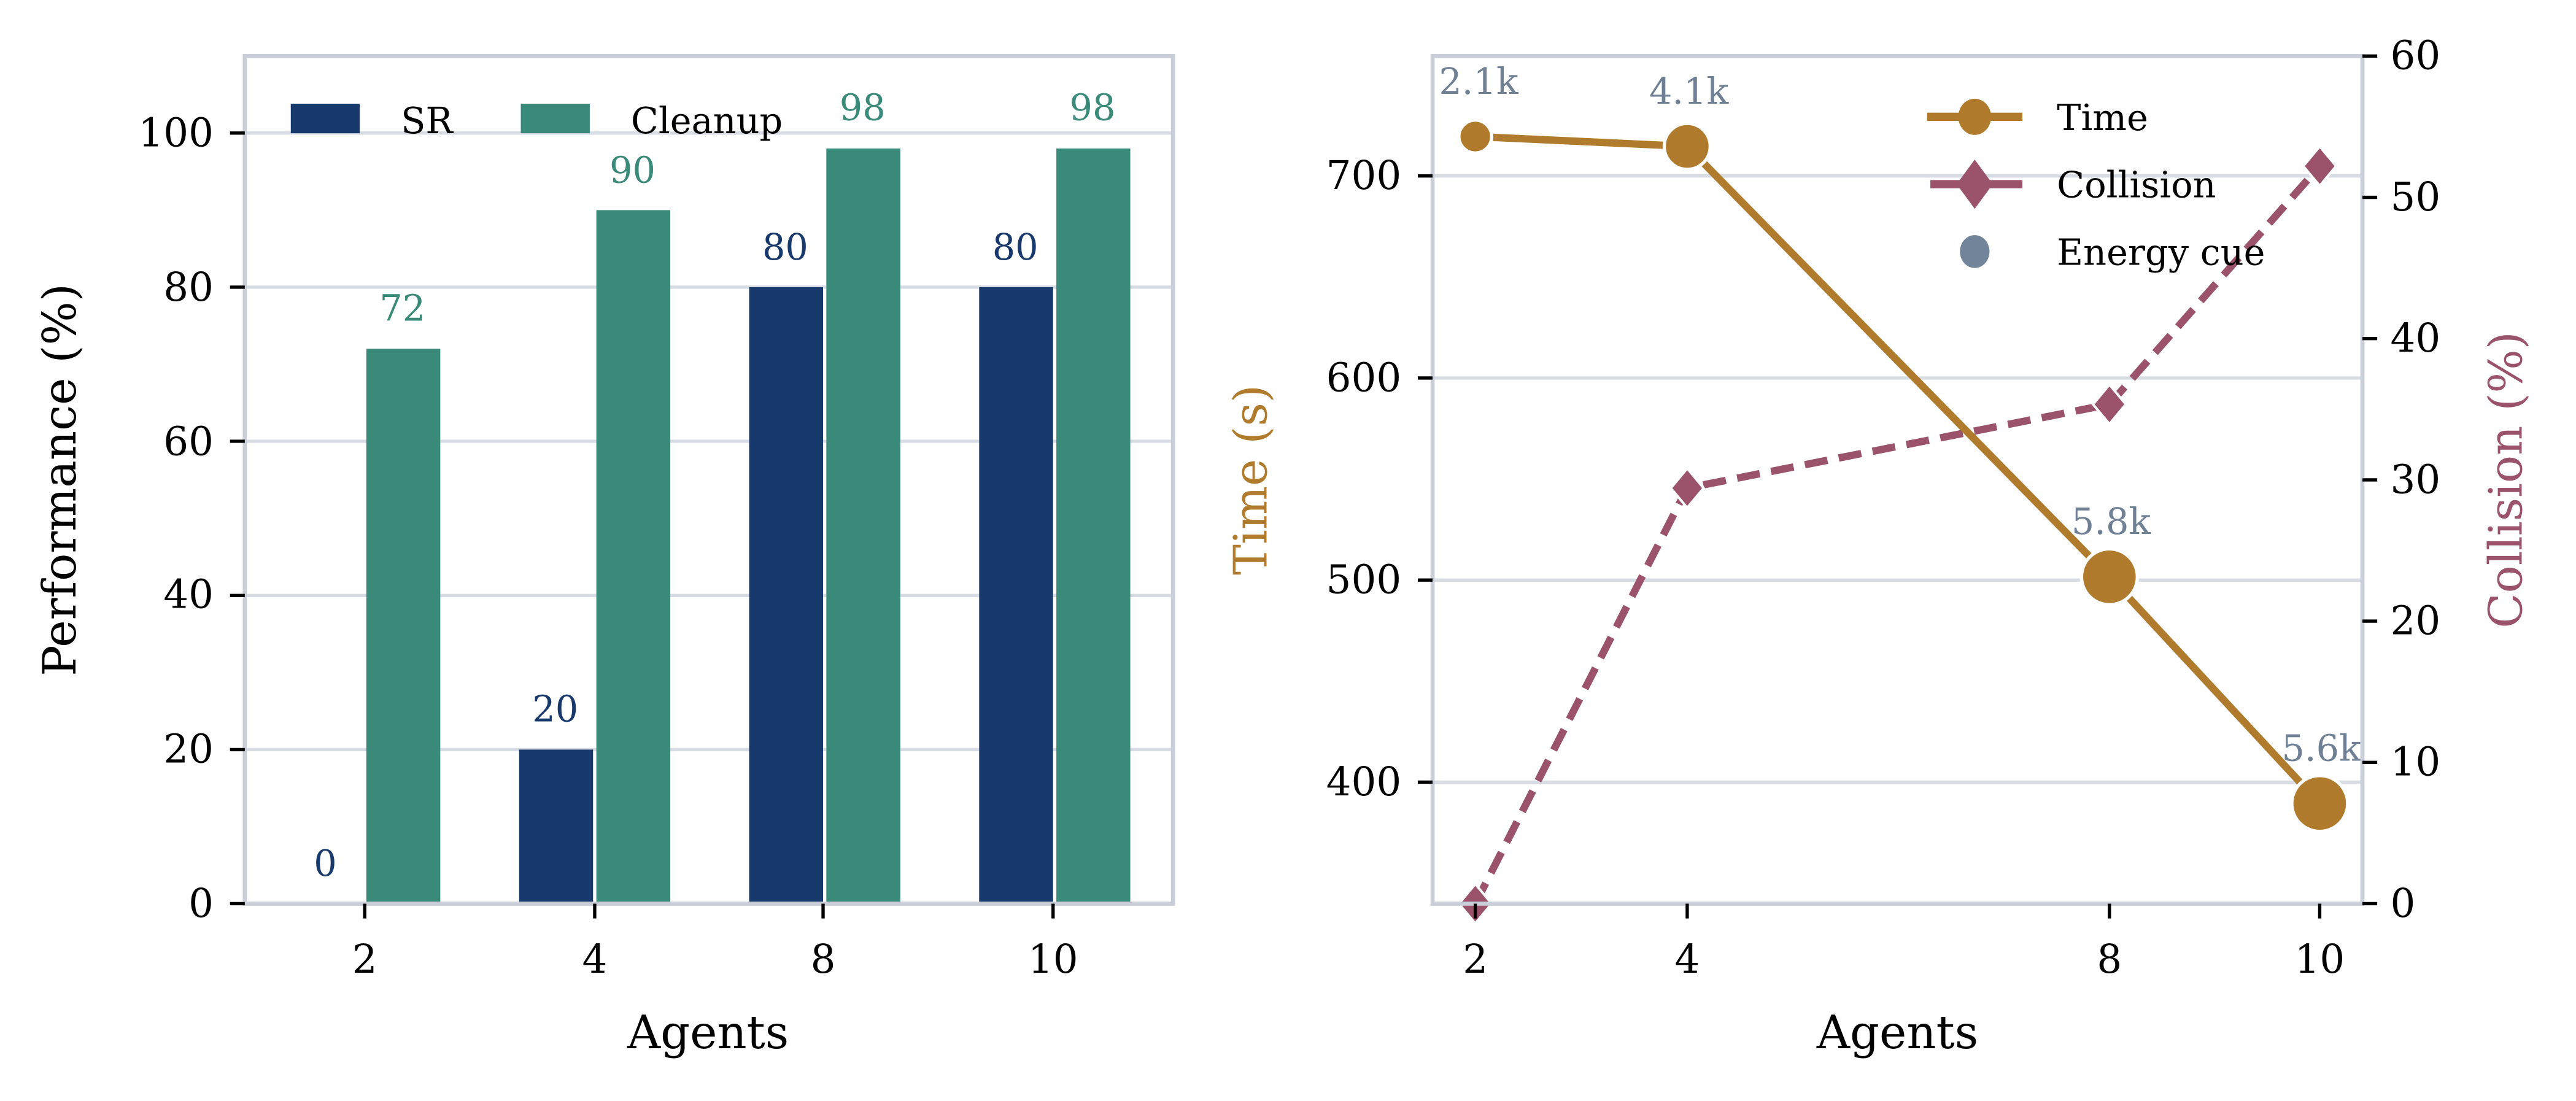 This screenshot has width=2576, height=1101. I want to click on sr-bars, so click(786, 595).